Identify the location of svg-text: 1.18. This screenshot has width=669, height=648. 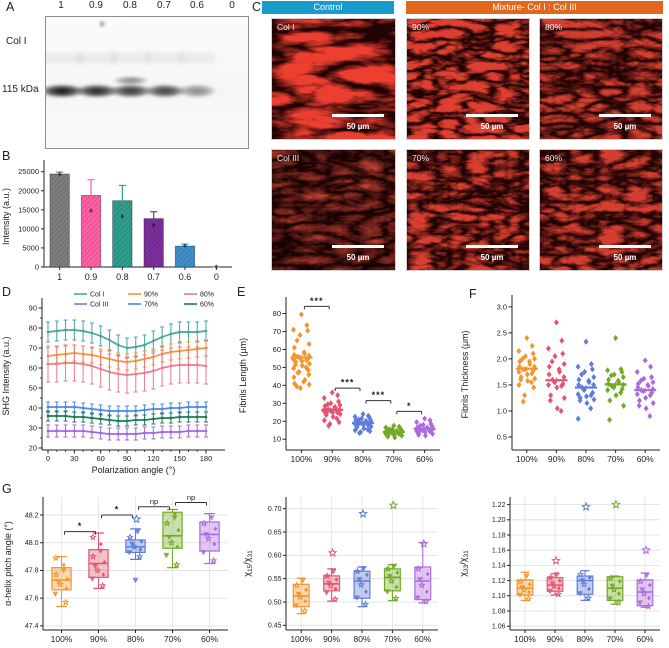
(499, 535).